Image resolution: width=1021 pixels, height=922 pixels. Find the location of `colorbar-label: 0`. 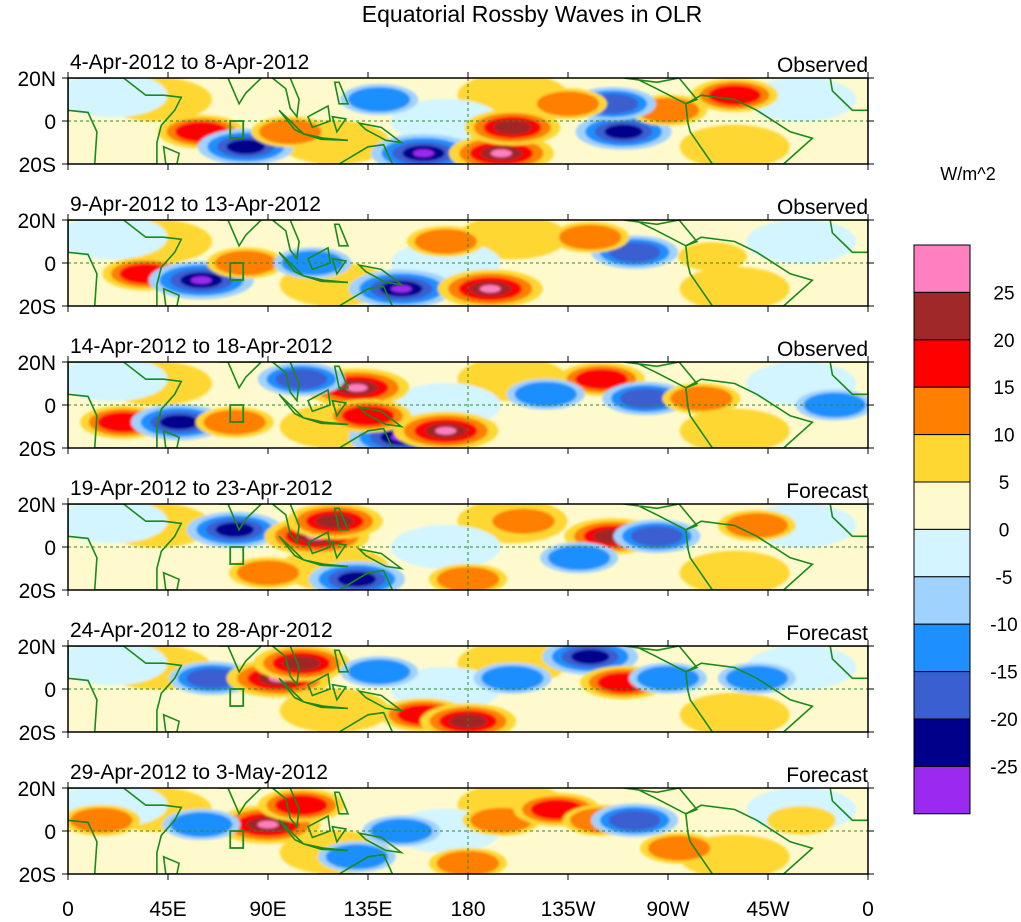

colorbar-label: 0 is located at coordinates (1004, 530).